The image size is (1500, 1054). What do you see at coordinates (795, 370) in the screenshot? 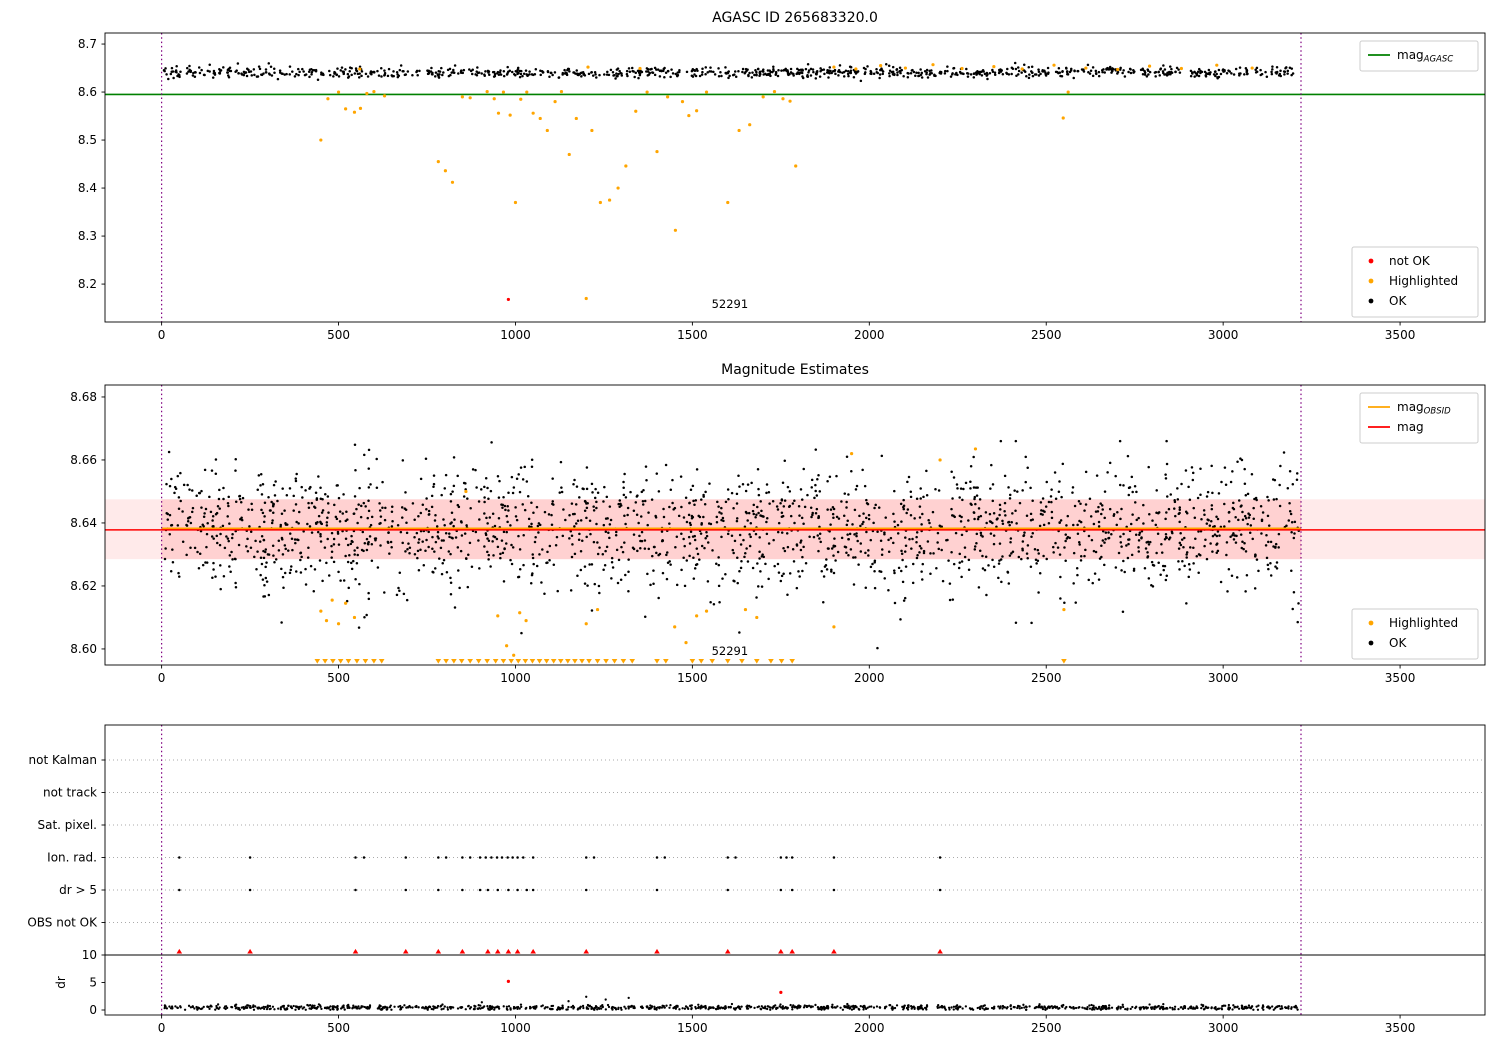
I see `plot-title: Magnitude Estimates` at bounding box center [795, 370].